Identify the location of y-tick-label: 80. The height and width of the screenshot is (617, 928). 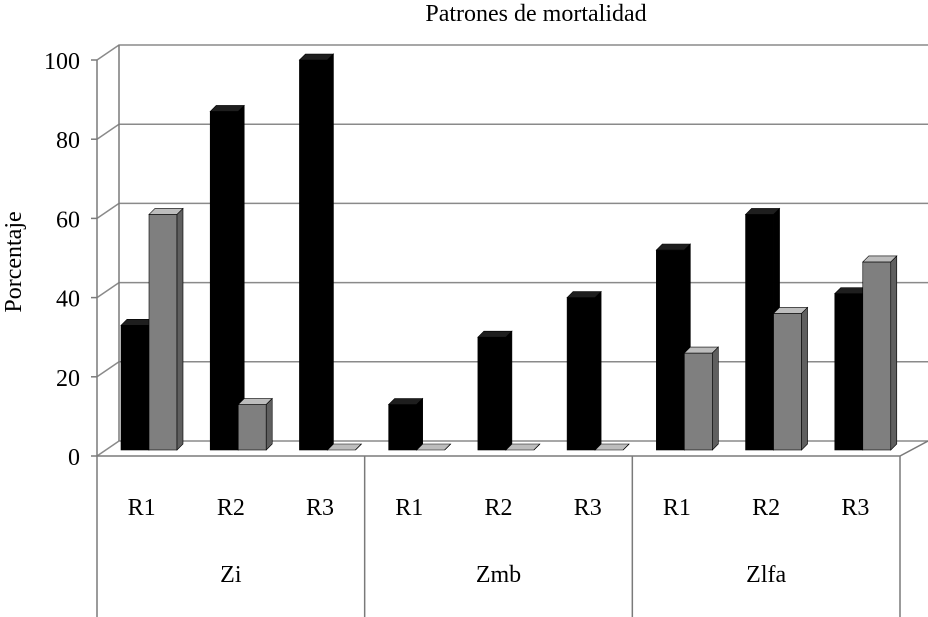
(68, 141).